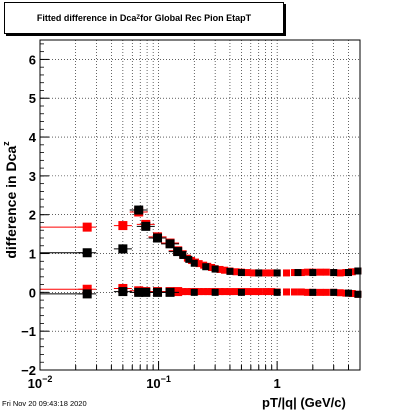 This screenshot has height=412, width=400. Describe the element at coordinates (138, 18) in the screenshot. I see `chart-title-subscript: Z` at that location.